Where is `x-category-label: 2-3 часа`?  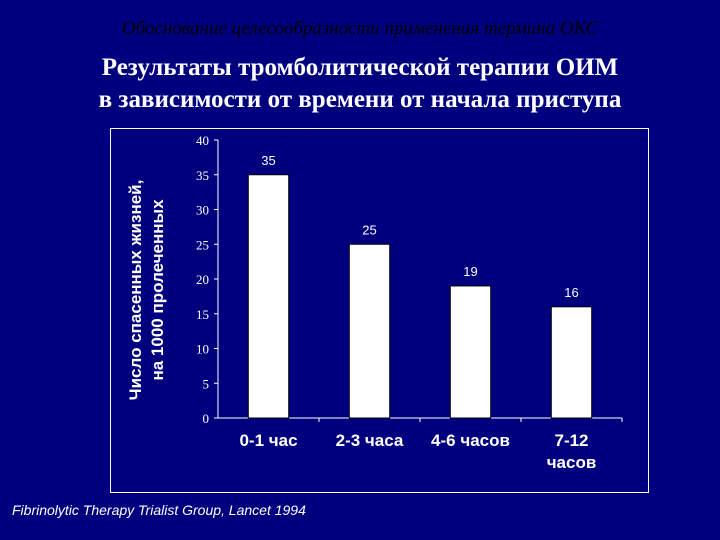 x-category-label: 2-3 часа is located at coordinates (370, 440).